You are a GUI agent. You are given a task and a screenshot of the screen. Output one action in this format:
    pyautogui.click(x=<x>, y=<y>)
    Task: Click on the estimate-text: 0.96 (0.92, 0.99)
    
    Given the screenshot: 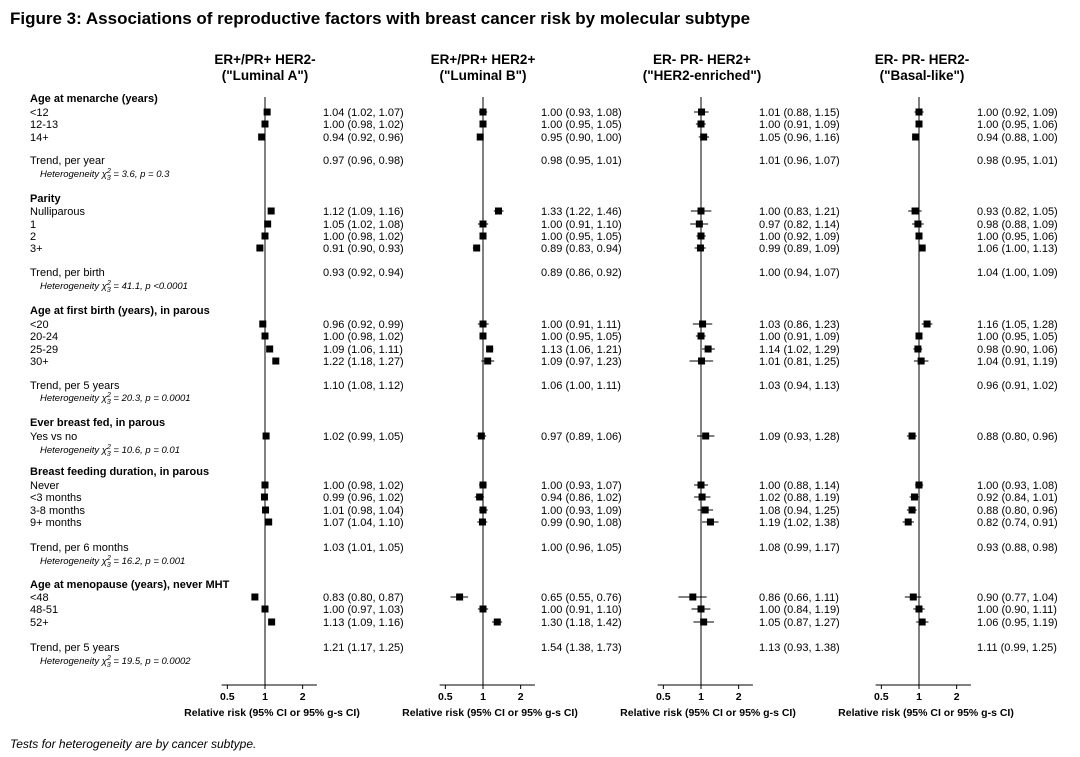 What is the action you would take?
    pyautogui.click(x=363, y=325)
    